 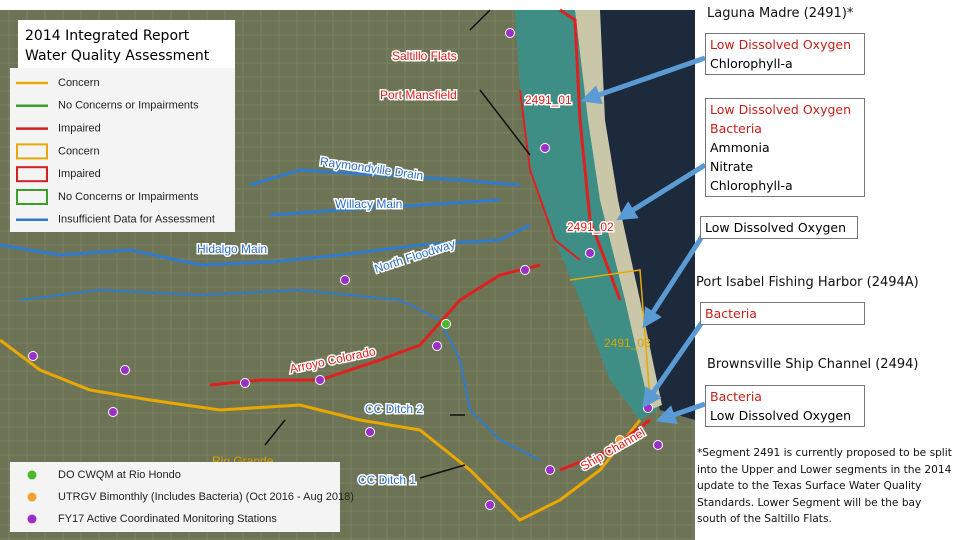 What do you see at coordinates (232, 249) in the screenshot?
I see `map-label: Hidalgo Main` at bounding box center [232, 249].